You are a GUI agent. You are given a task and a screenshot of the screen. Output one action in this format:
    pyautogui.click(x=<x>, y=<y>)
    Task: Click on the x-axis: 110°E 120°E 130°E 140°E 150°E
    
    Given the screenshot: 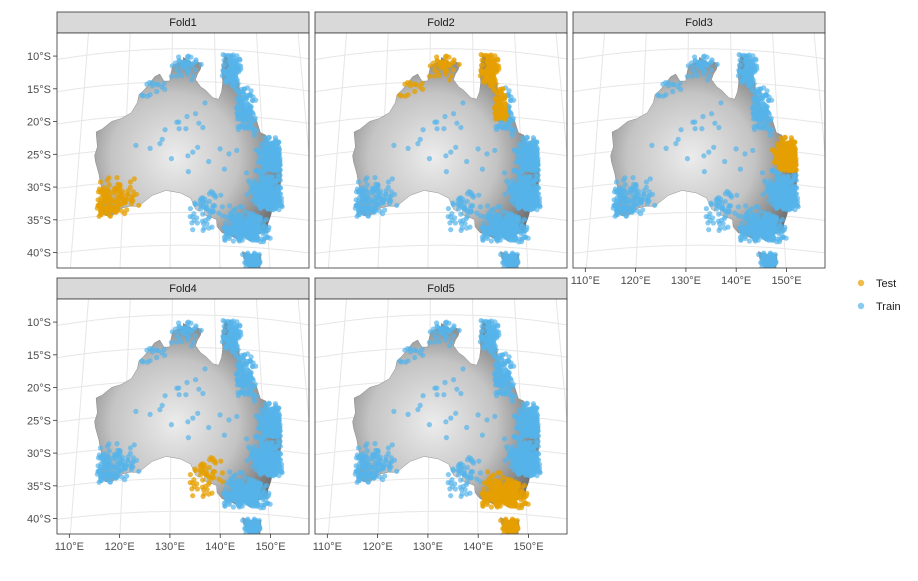 What is the action you would take?
    pyautogui.click(x=686, y=277)
    